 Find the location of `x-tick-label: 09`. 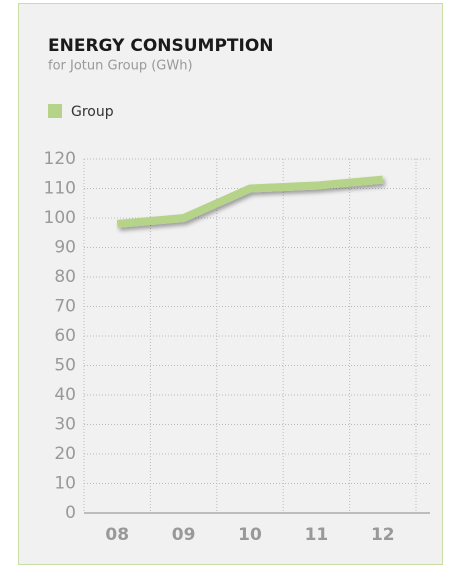

x-tick-label: 09 is located at coordinates (184, 535).